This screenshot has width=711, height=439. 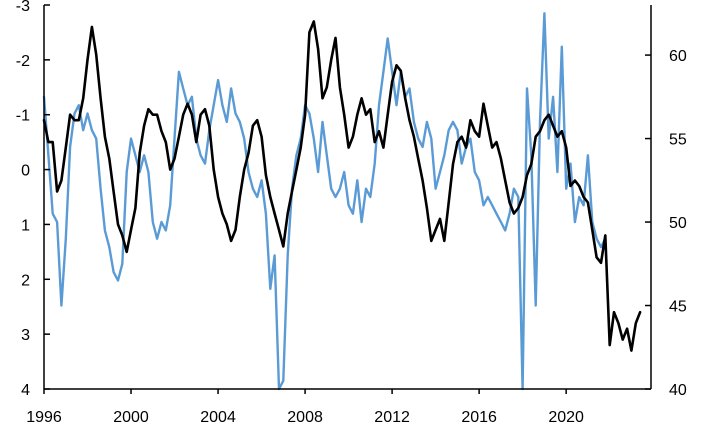 I want to click on left-tick-label: -1, so click(x=23, y=116).